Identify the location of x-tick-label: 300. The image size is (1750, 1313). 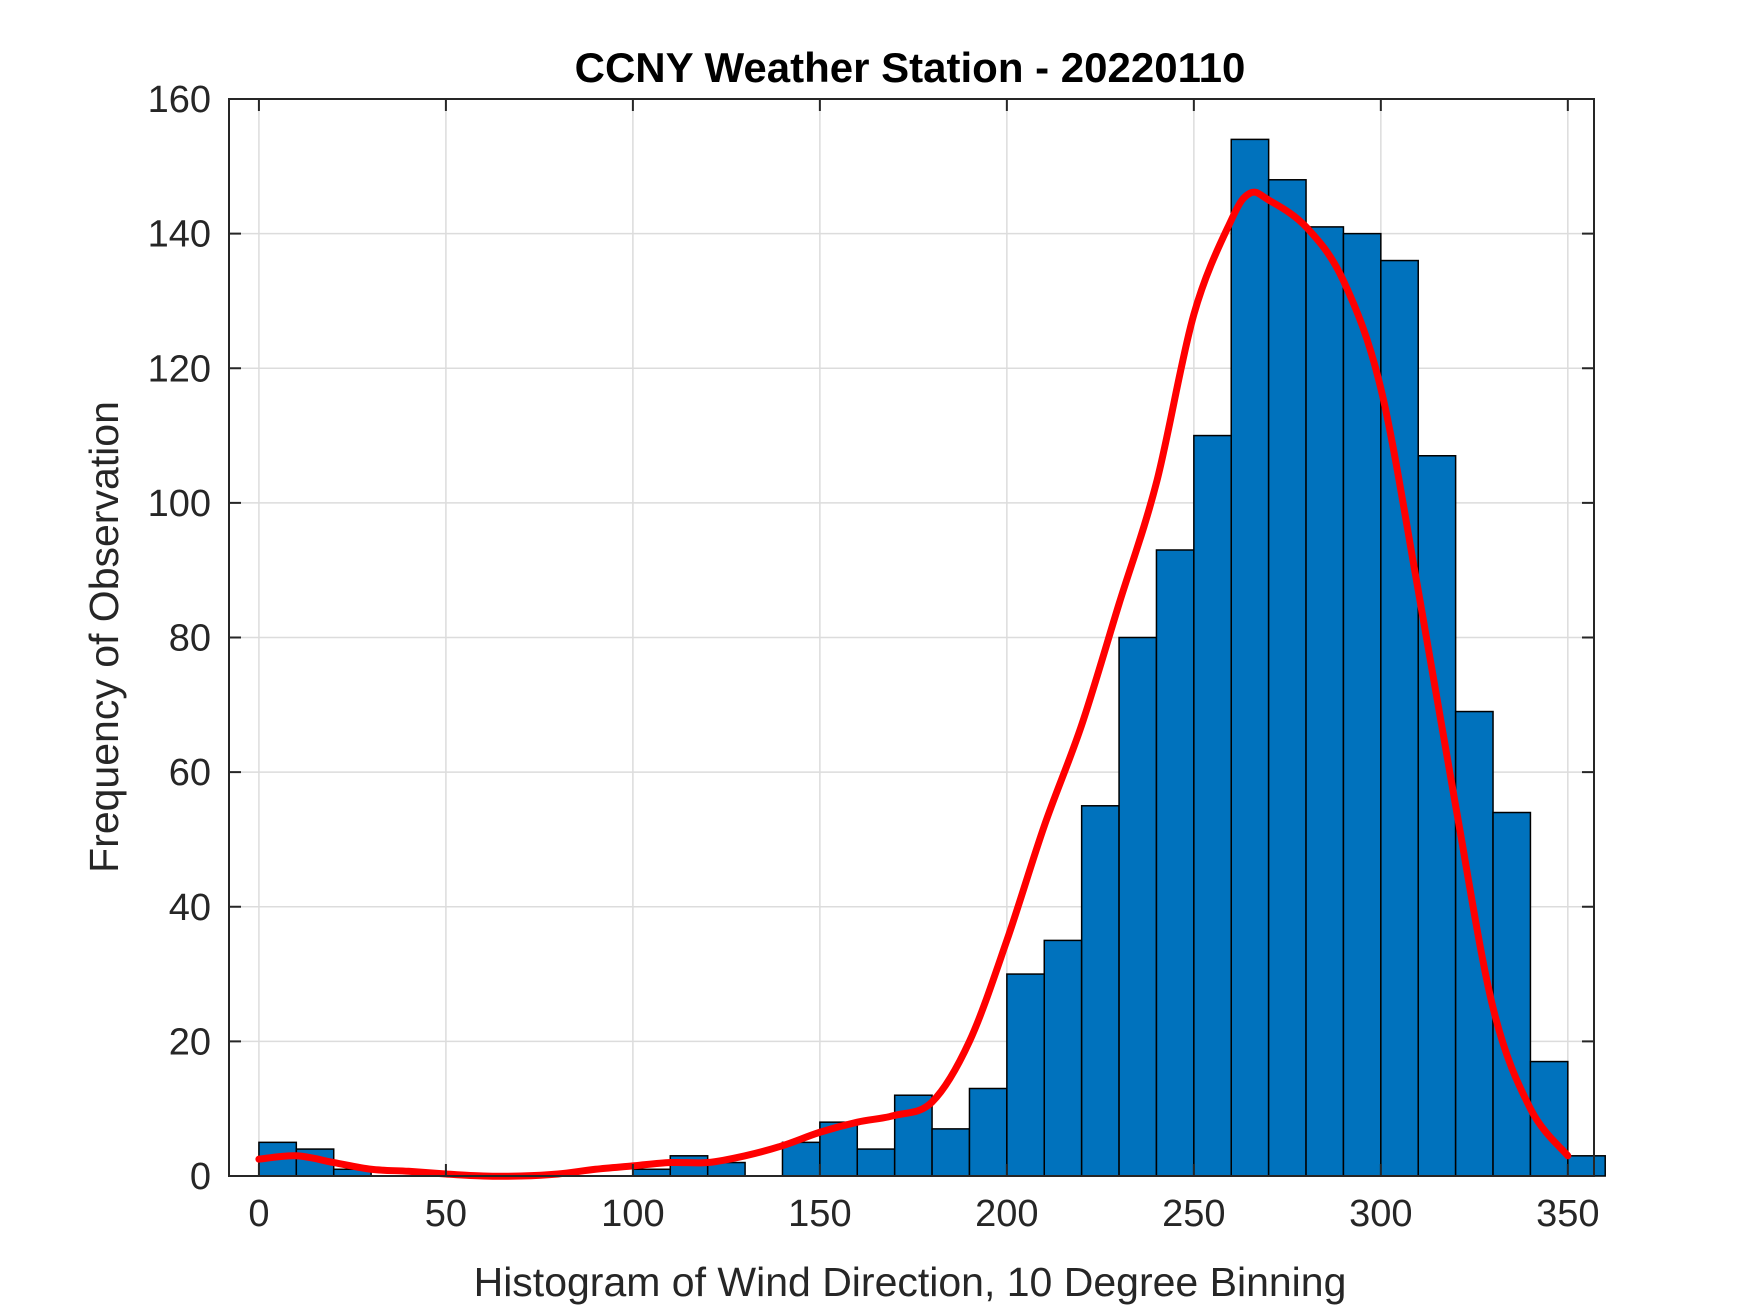
(1380, 1214).